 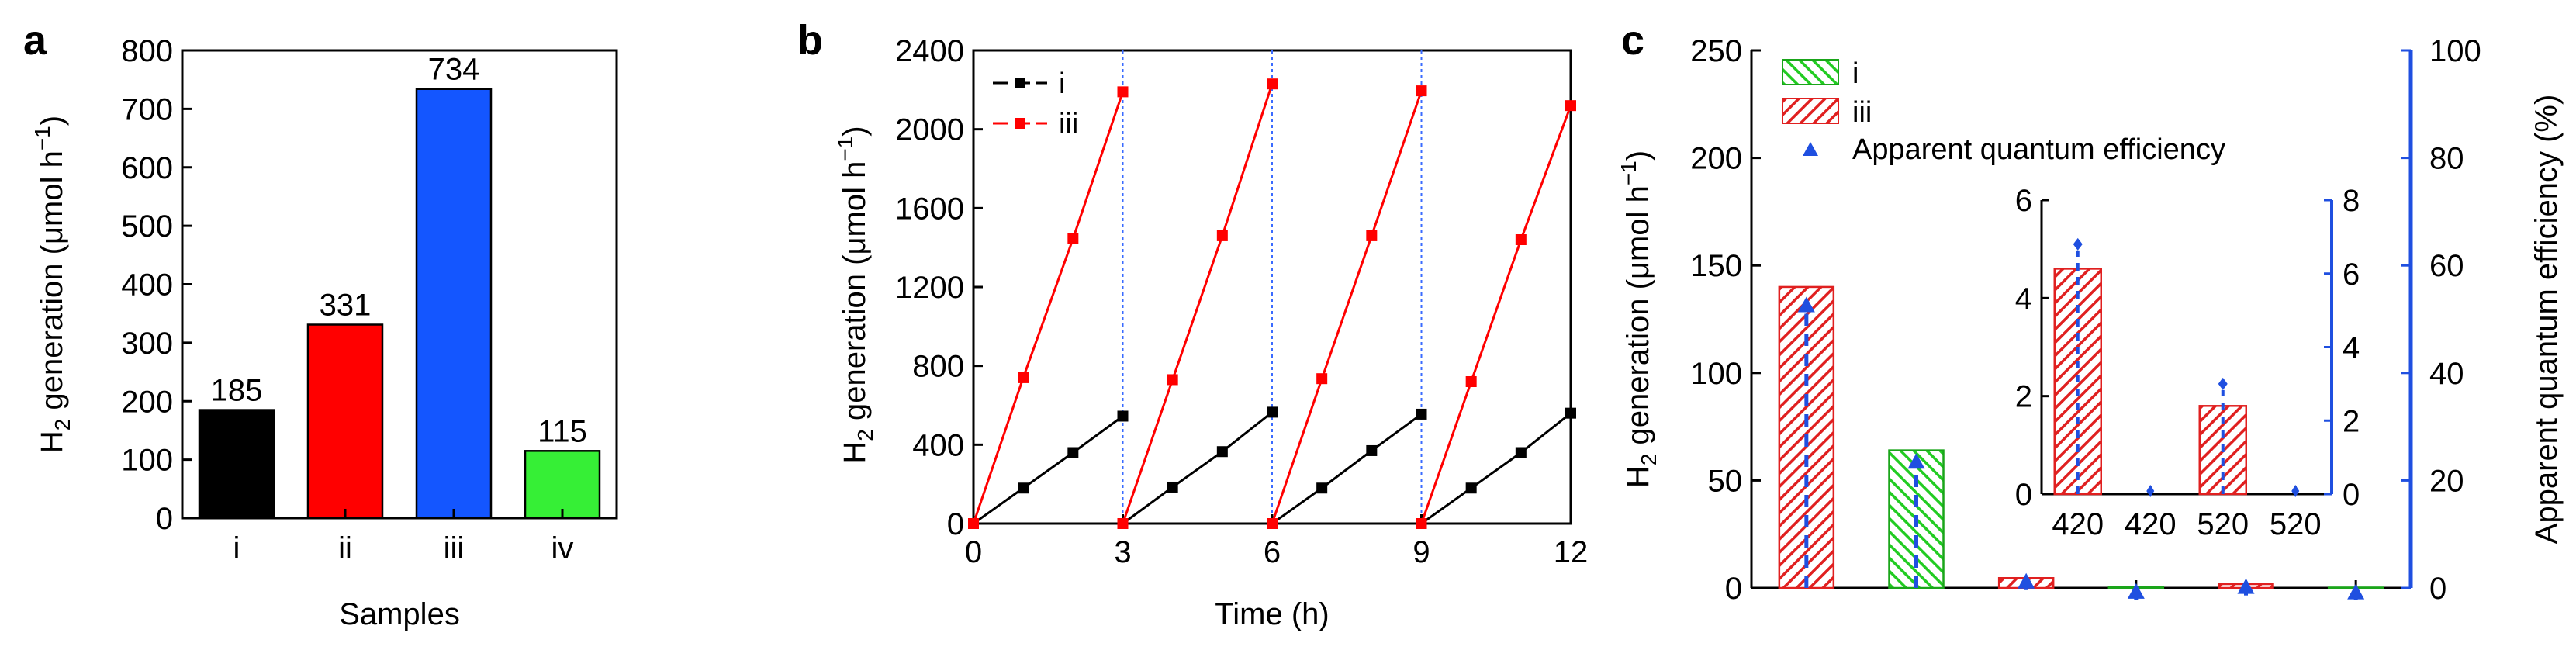 I want to click on legend-marker-iii, so click(x=1020, y=123).